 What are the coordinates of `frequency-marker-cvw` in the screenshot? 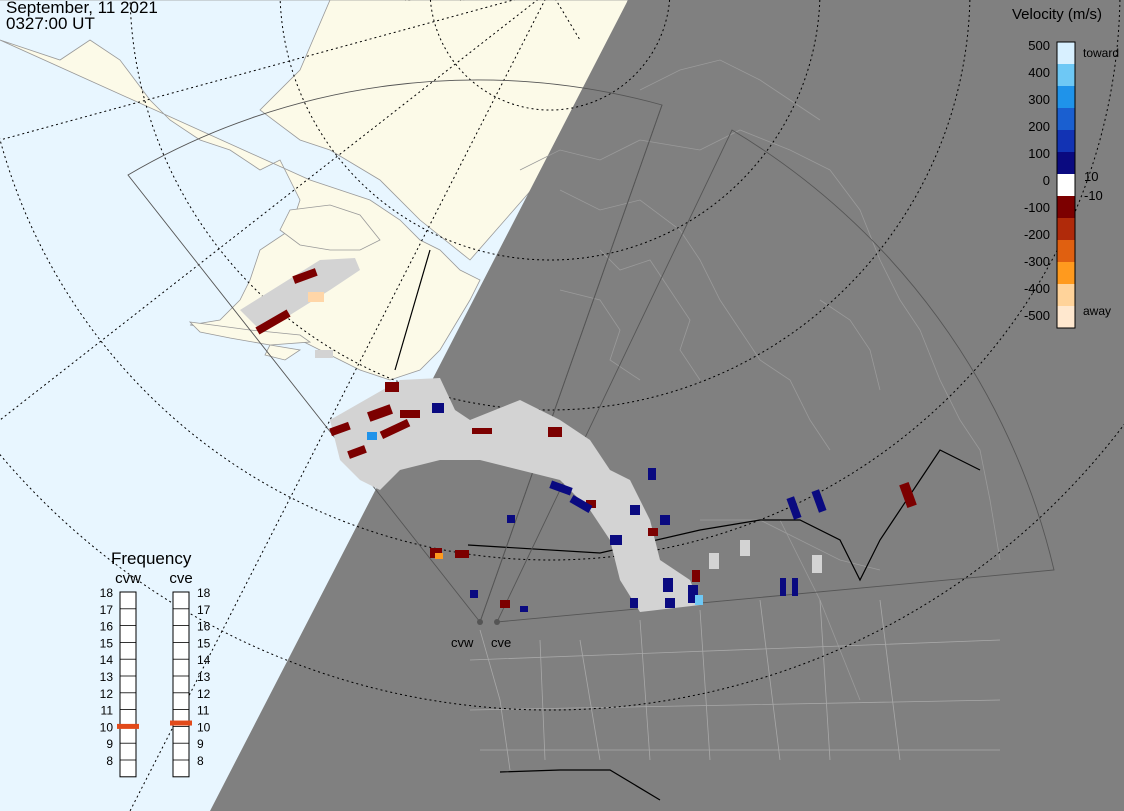 It's located at (128, 726).